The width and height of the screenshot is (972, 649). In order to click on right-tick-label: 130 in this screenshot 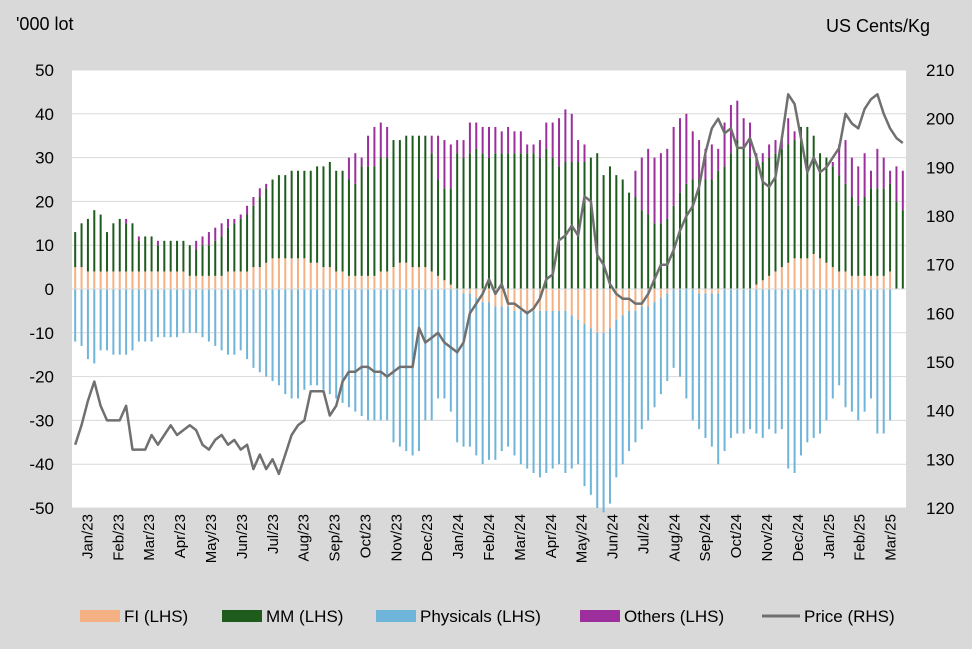, I will do `click(940, 459)`.